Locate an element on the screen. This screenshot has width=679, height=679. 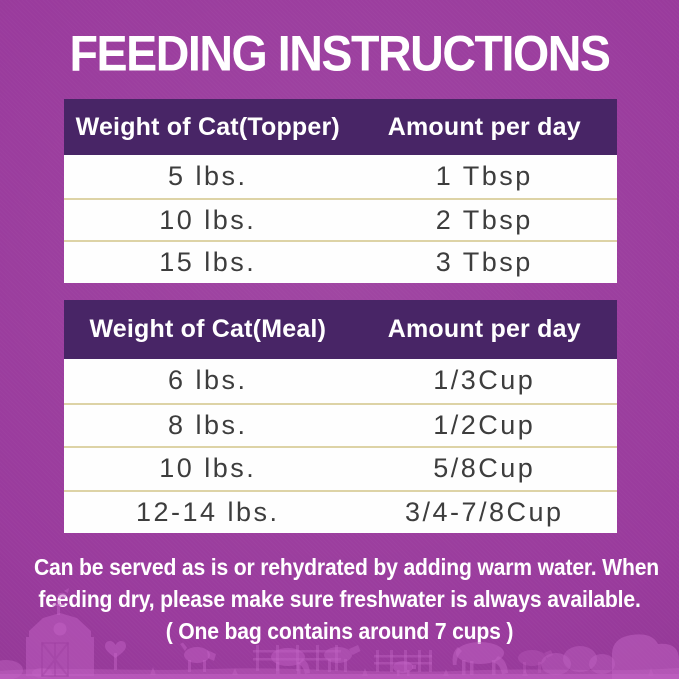
topper-weight-column-header: Weight of Cat(Topper) is located at coordinates (207, 126).